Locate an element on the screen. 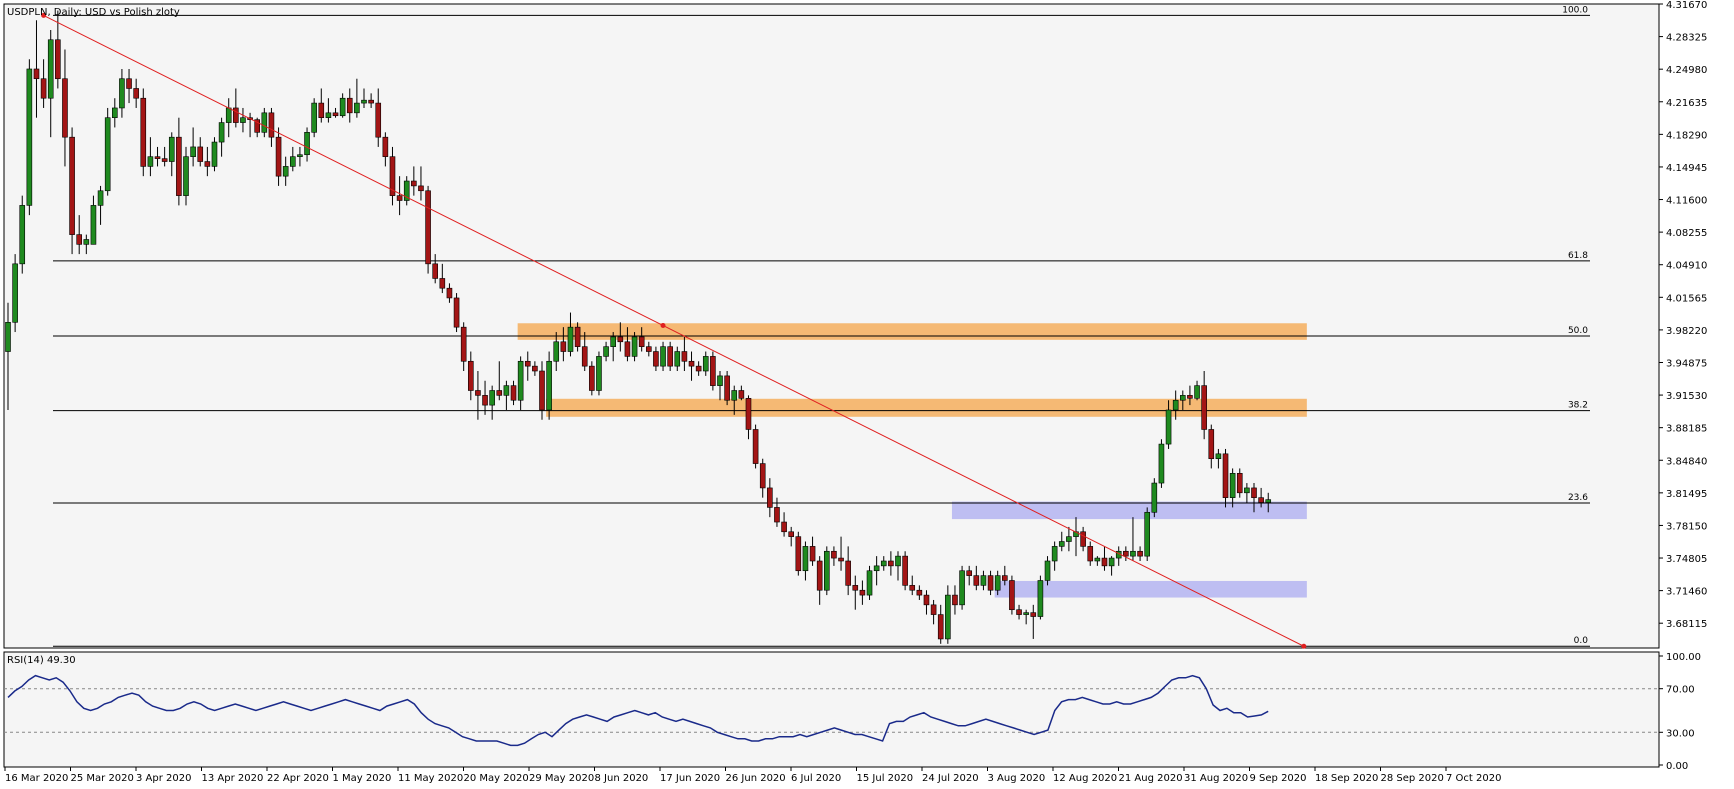 This screenshot has width=1734, height=789. rsi-line is located at coordinates (638, 710).